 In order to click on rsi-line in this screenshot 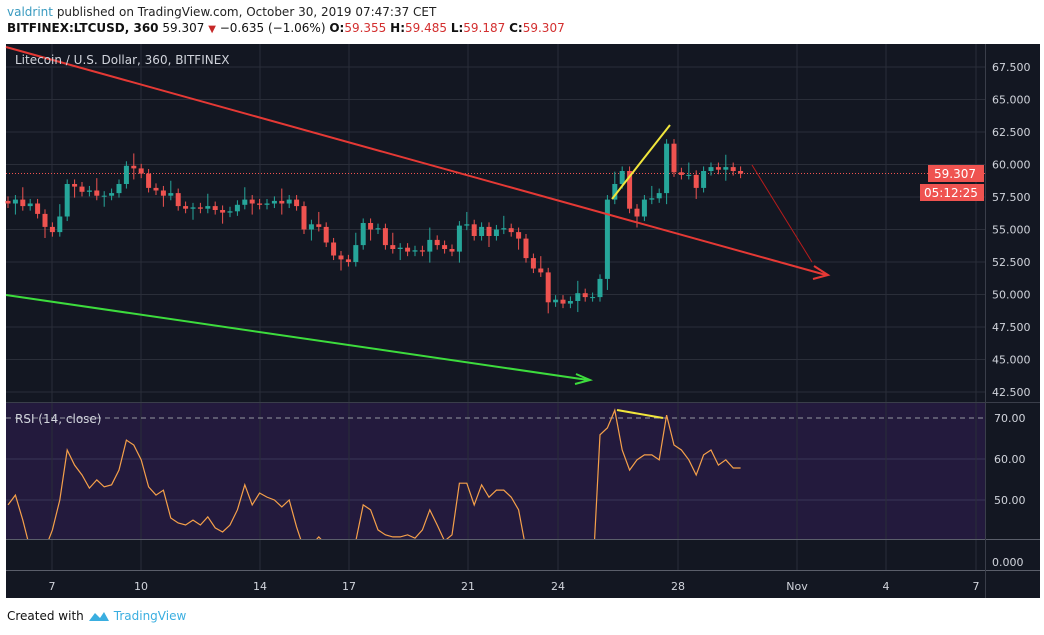, I will do `click(374, 473)`.